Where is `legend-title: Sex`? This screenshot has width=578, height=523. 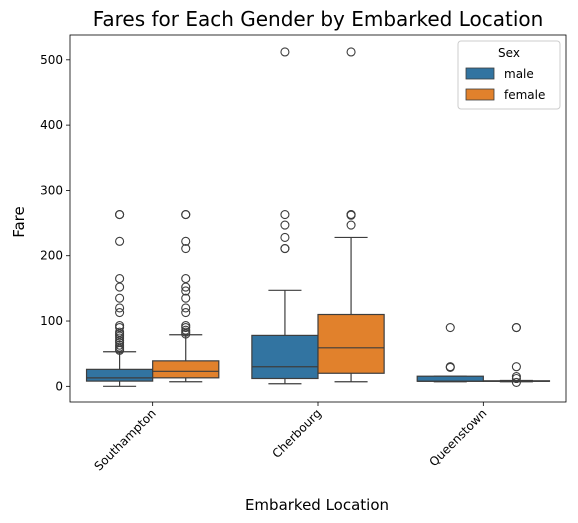
legend-title: Sex is located at coordinates (509, 53).